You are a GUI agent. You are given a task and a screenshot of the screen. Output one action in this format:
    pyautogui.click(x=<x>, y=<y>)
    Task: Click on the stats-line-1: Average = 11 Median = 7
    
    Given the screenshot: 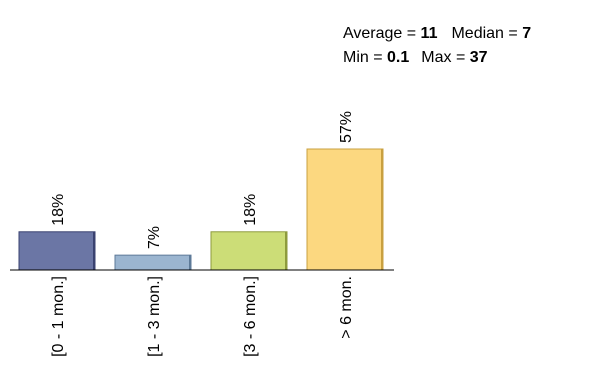 What is the action you would take?
    pyautogui.click(x=437, y=33)
    